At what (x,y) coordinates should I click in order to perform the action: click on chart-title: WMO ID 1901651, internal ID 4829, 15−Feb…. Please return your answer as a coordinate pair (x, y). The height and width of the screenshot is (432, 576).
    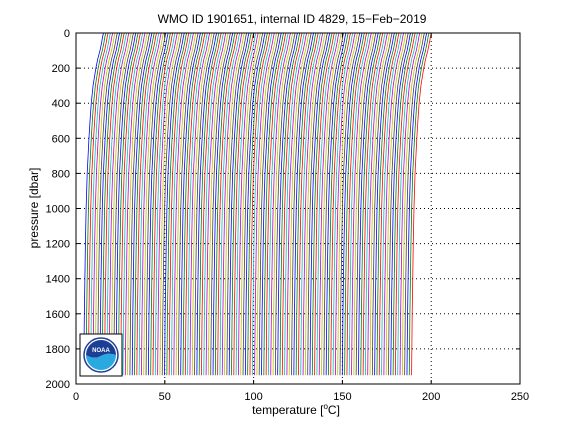
    Looking at the image, I should click on (292, 19).